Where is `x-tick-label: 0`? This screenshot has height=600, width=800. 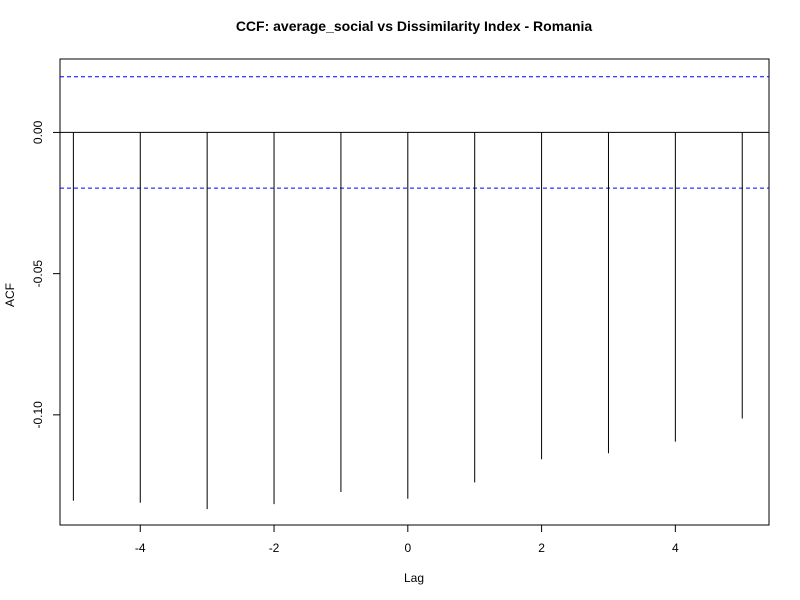
x-tick-label: 0 is located at coordinates (407, 548).